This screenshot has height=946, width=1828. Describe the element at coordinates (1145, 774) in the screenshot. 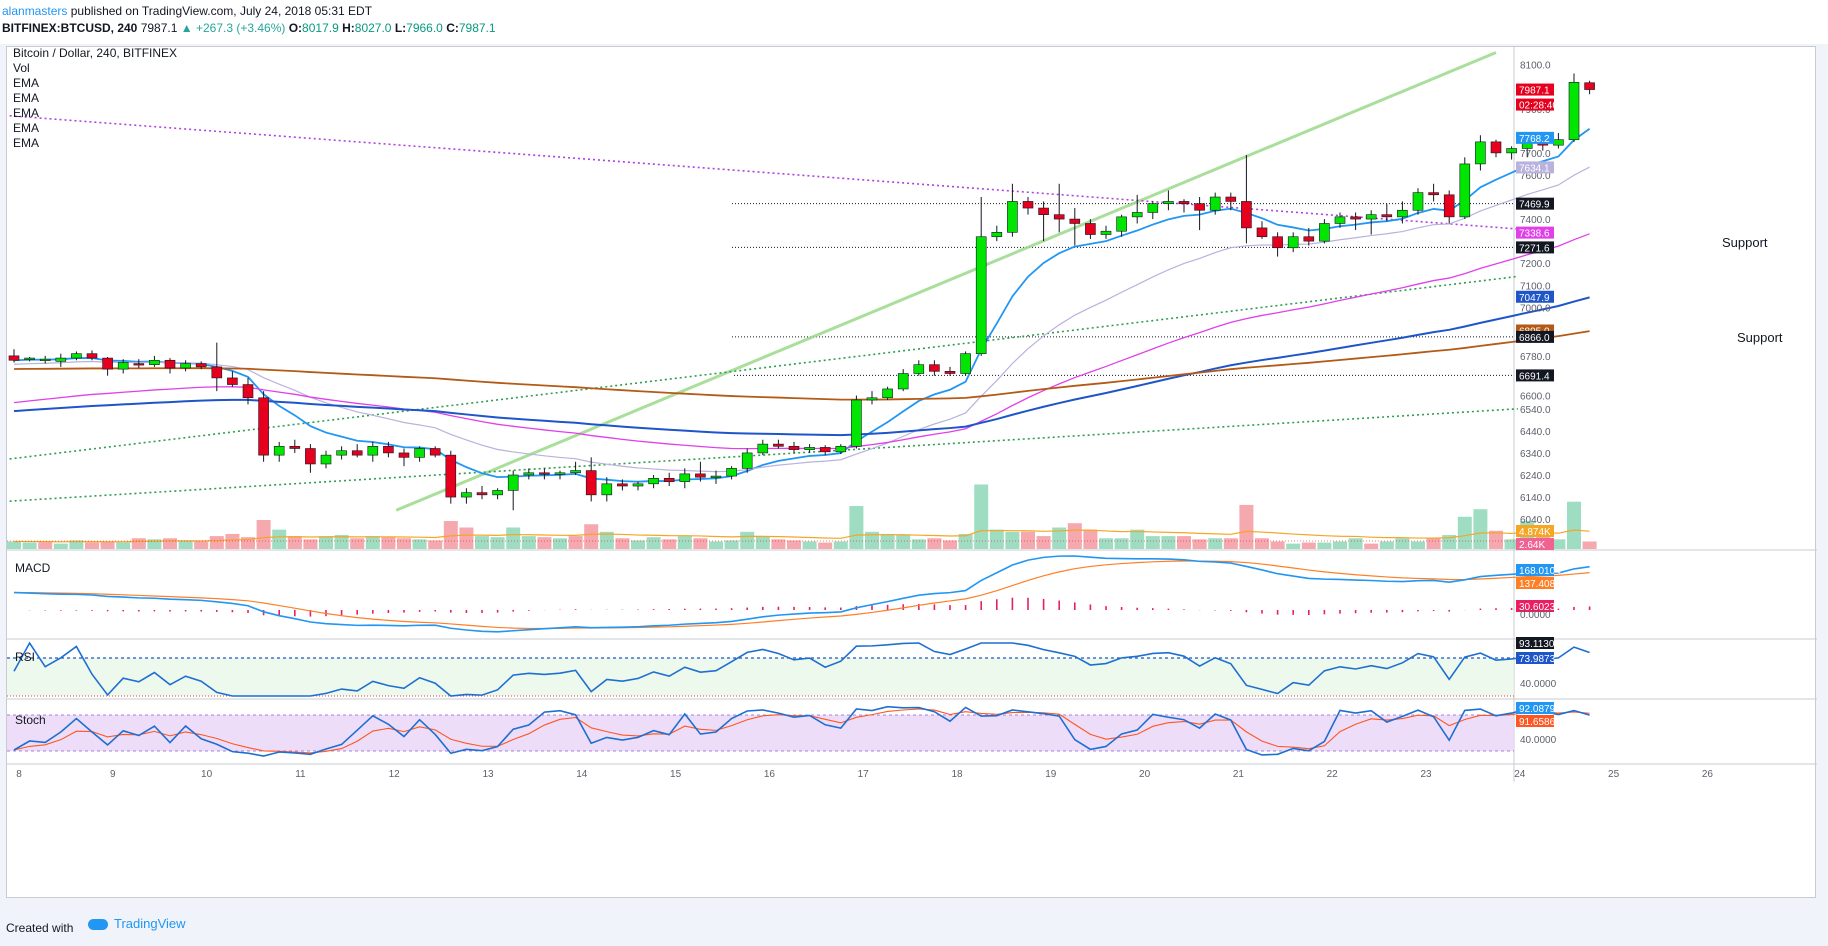

I see `time-tick-label: 20` at that location.